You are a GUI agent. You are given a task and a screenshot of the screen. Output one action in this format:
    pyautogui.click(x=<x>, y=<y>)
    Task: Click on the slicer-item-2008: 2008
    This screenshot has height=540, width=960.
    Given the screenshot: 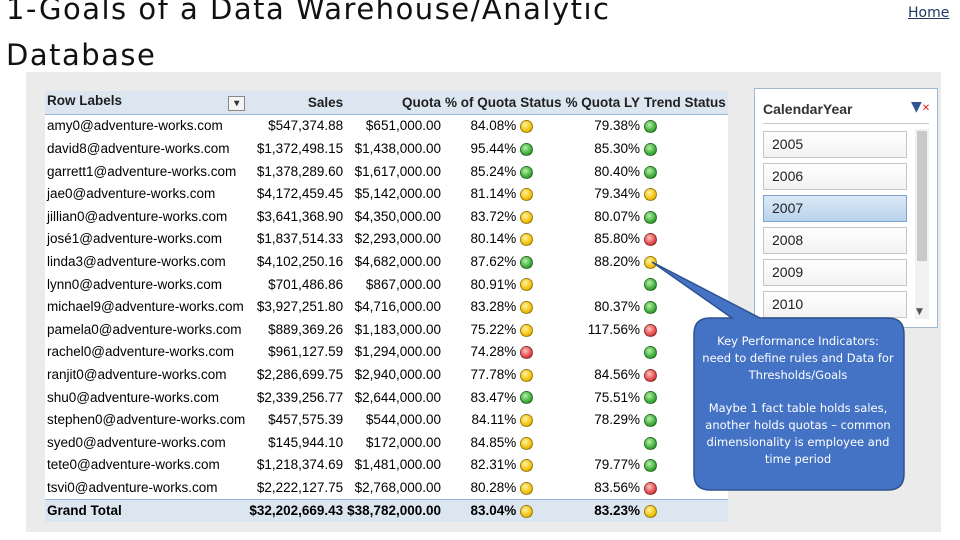 What is the action you would take?
    pyautogui.click(x=835, y=240)
    